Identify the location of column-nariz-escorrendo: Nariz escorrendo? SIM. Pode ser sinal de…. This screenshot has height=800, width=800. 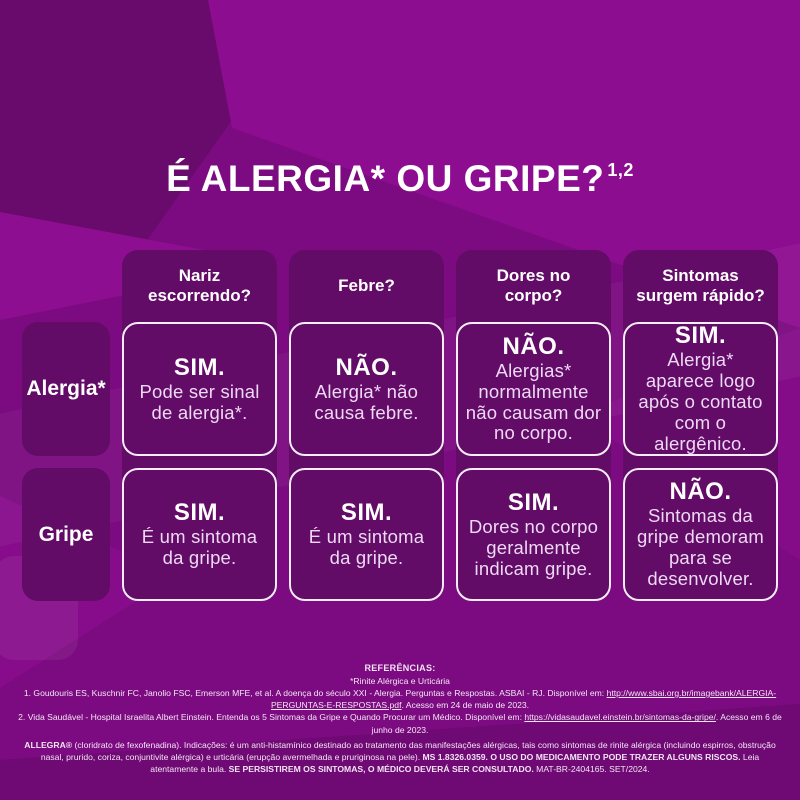
(199, 425).